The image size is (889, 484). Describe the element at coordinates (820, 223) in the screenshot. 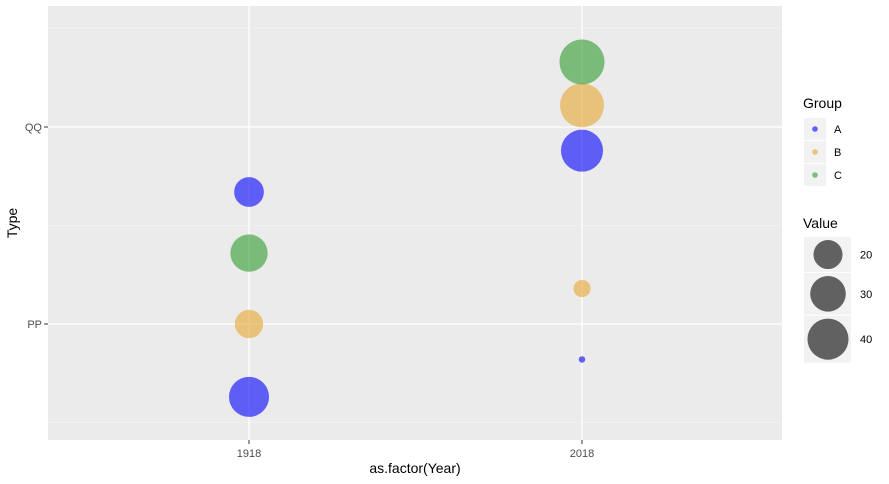

I see `size-legend-title: Value` at that location.